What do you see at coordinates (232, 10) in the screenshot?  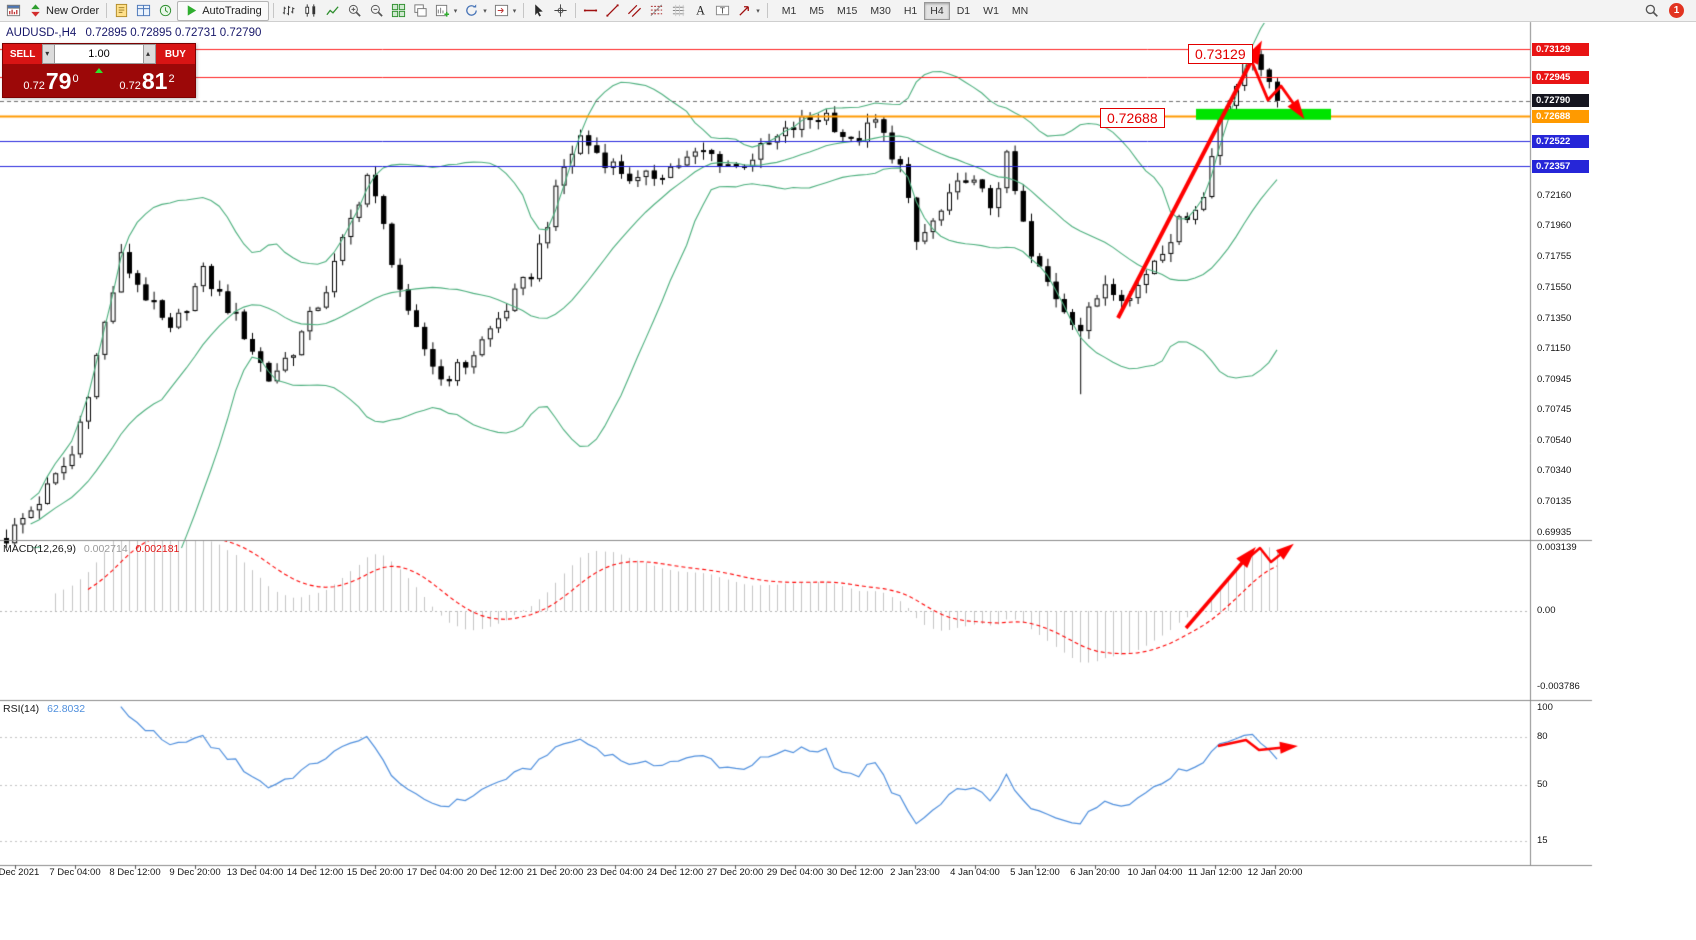 I see `autotrading-label: AutoTrading` at bounding box center [232, 10].